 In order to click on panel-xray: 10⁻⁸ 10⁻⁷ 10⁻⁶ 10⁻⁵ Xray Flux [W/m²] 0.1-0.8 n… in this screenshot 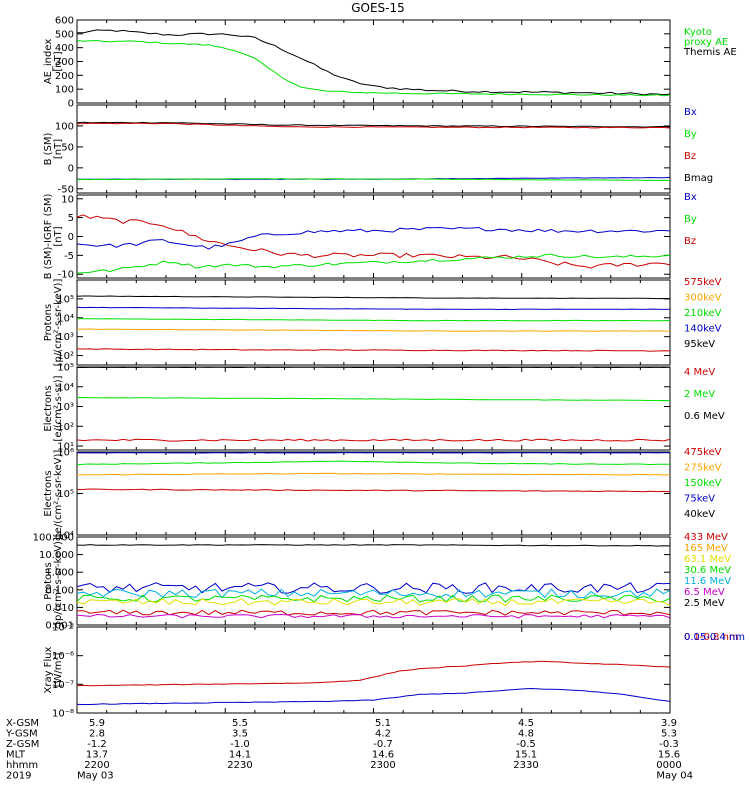, I will do `click(394, 671)`.